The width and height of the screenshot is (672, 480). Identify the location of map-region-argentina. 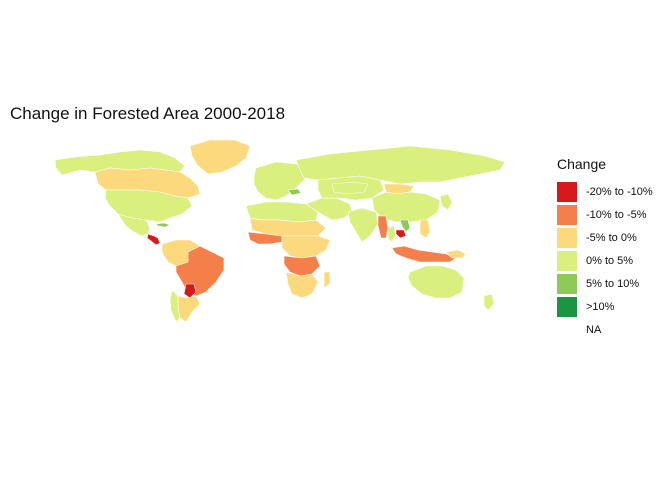
(189, 309).